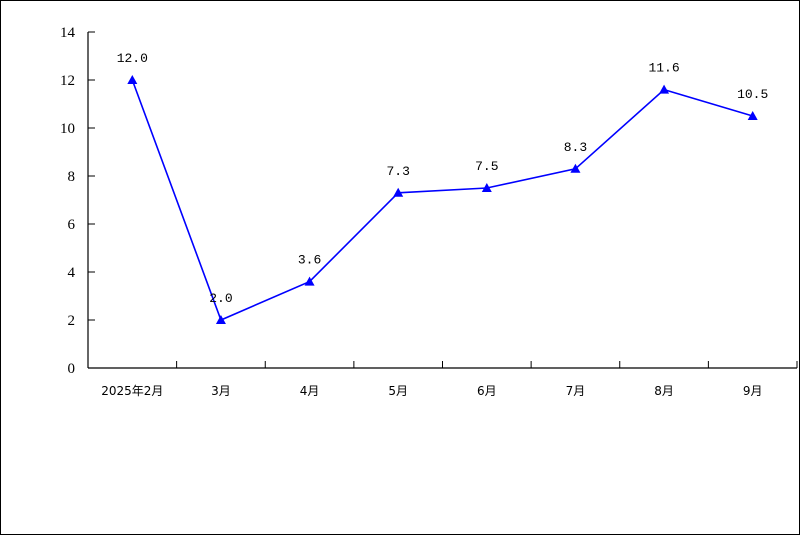  Describe the element at coordinates (72, 177) in the screenshot. I see `y-tick-label: 8` at that location.